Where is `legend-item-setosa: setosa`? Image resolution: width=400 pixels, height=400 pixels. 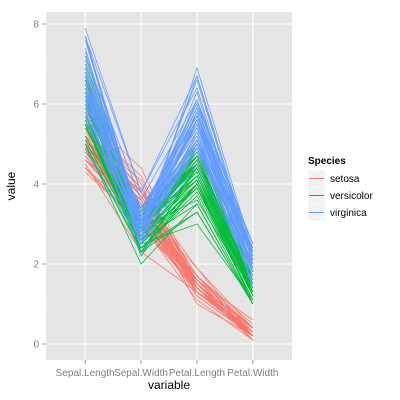
legend-item-setosa: setosa is located at coordinates (333, 178).